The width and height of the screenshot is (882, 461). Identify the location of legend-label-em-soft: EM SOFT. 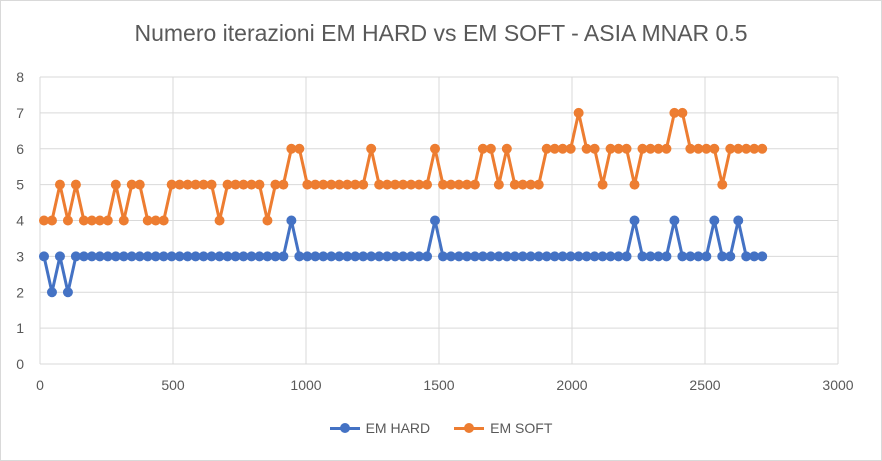
(521, 428).